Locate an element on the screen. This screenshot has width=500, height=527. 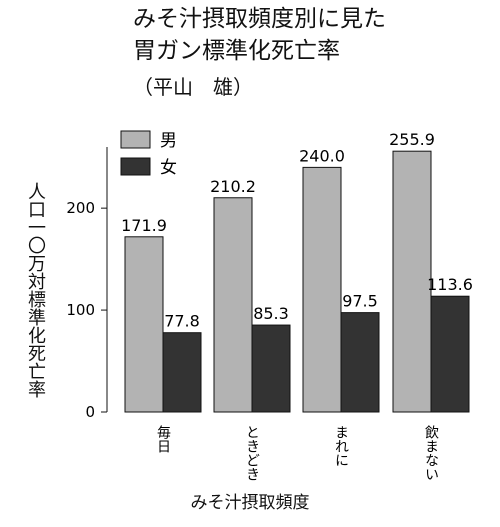
legend-label-female: 女 is located at coordinates (168, 168).